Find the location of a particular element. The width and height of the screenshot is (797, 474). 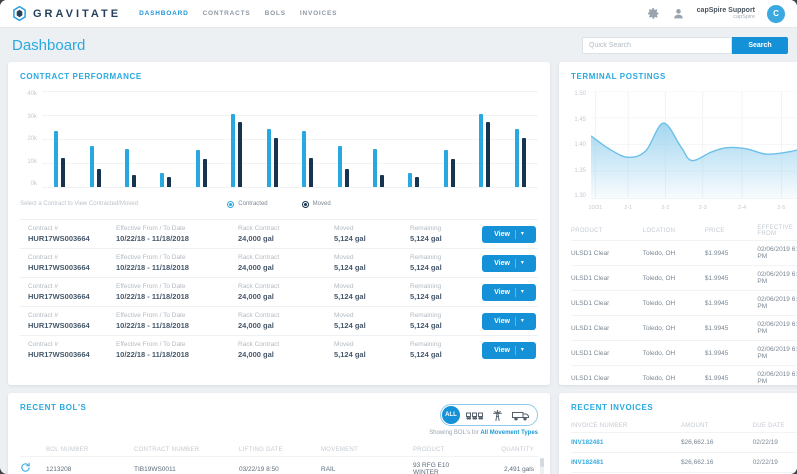

search-button: Search is located at coordinates (760, 45).